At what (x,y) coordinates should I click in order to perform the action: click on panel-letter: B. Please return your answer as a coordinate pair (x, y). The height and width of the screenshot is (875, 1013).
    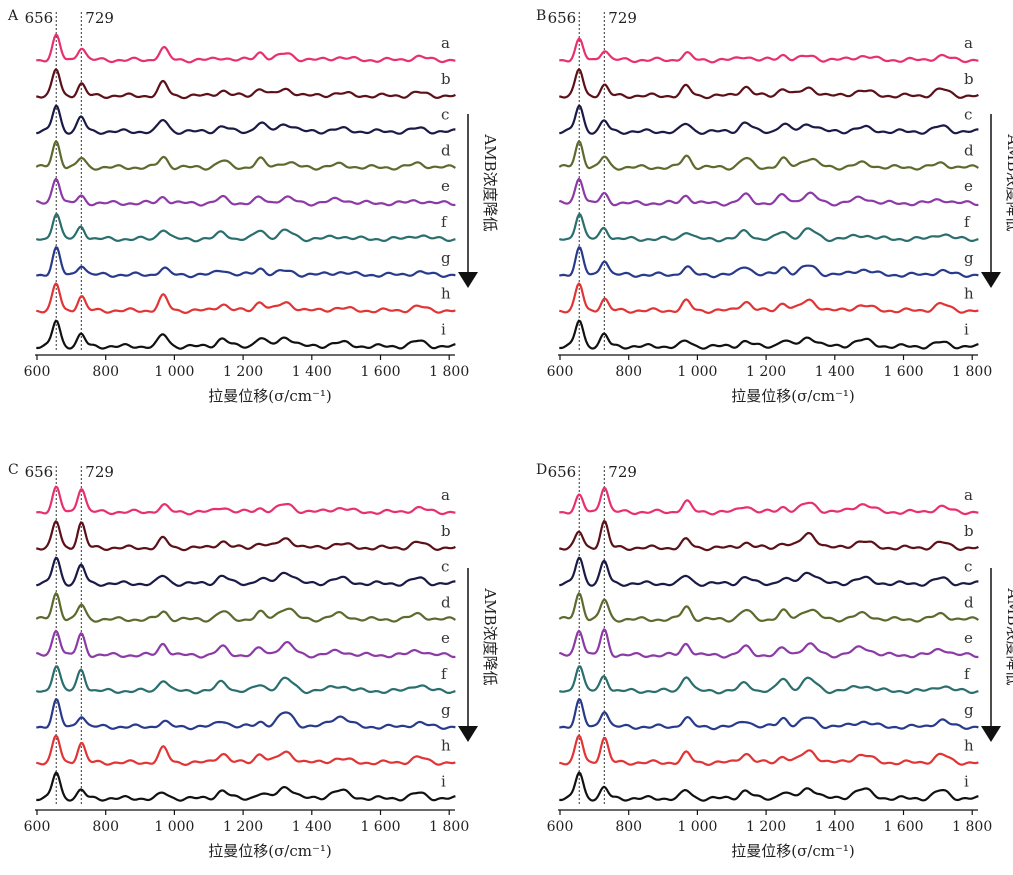
    Looking at the image, I should click on (541, 16).